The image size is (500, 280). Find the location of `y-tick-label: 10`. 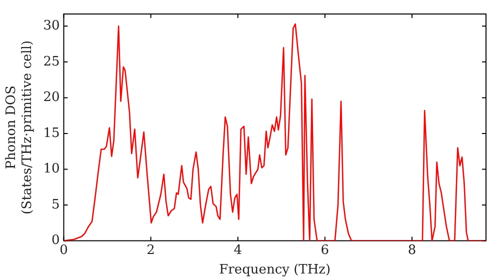

y-tick-label: 10 is located at coordinates (51, 169).